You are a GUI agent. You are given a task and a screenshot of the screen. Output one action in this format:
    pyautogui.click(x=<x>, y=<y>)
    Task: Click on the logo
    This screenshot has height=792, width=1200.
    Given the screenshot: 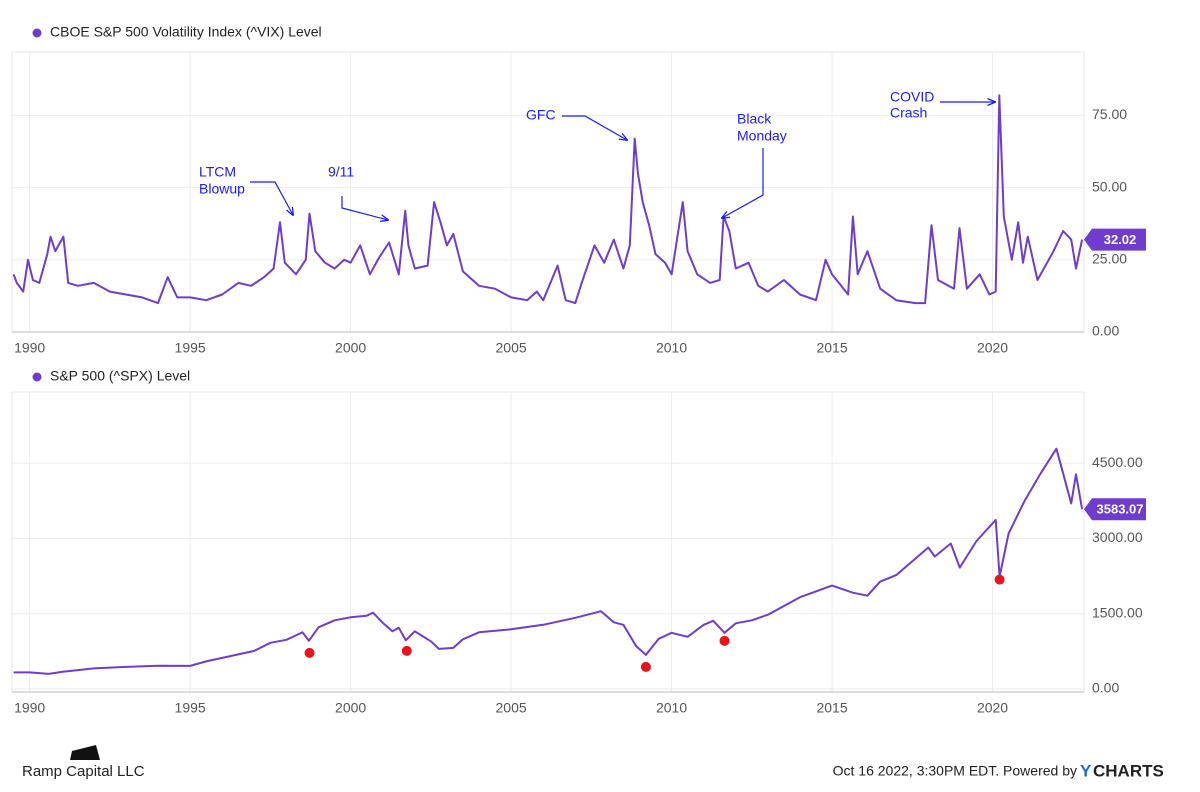 What is the action you would take?
    pyautogui.click(x=85, y=752)
    